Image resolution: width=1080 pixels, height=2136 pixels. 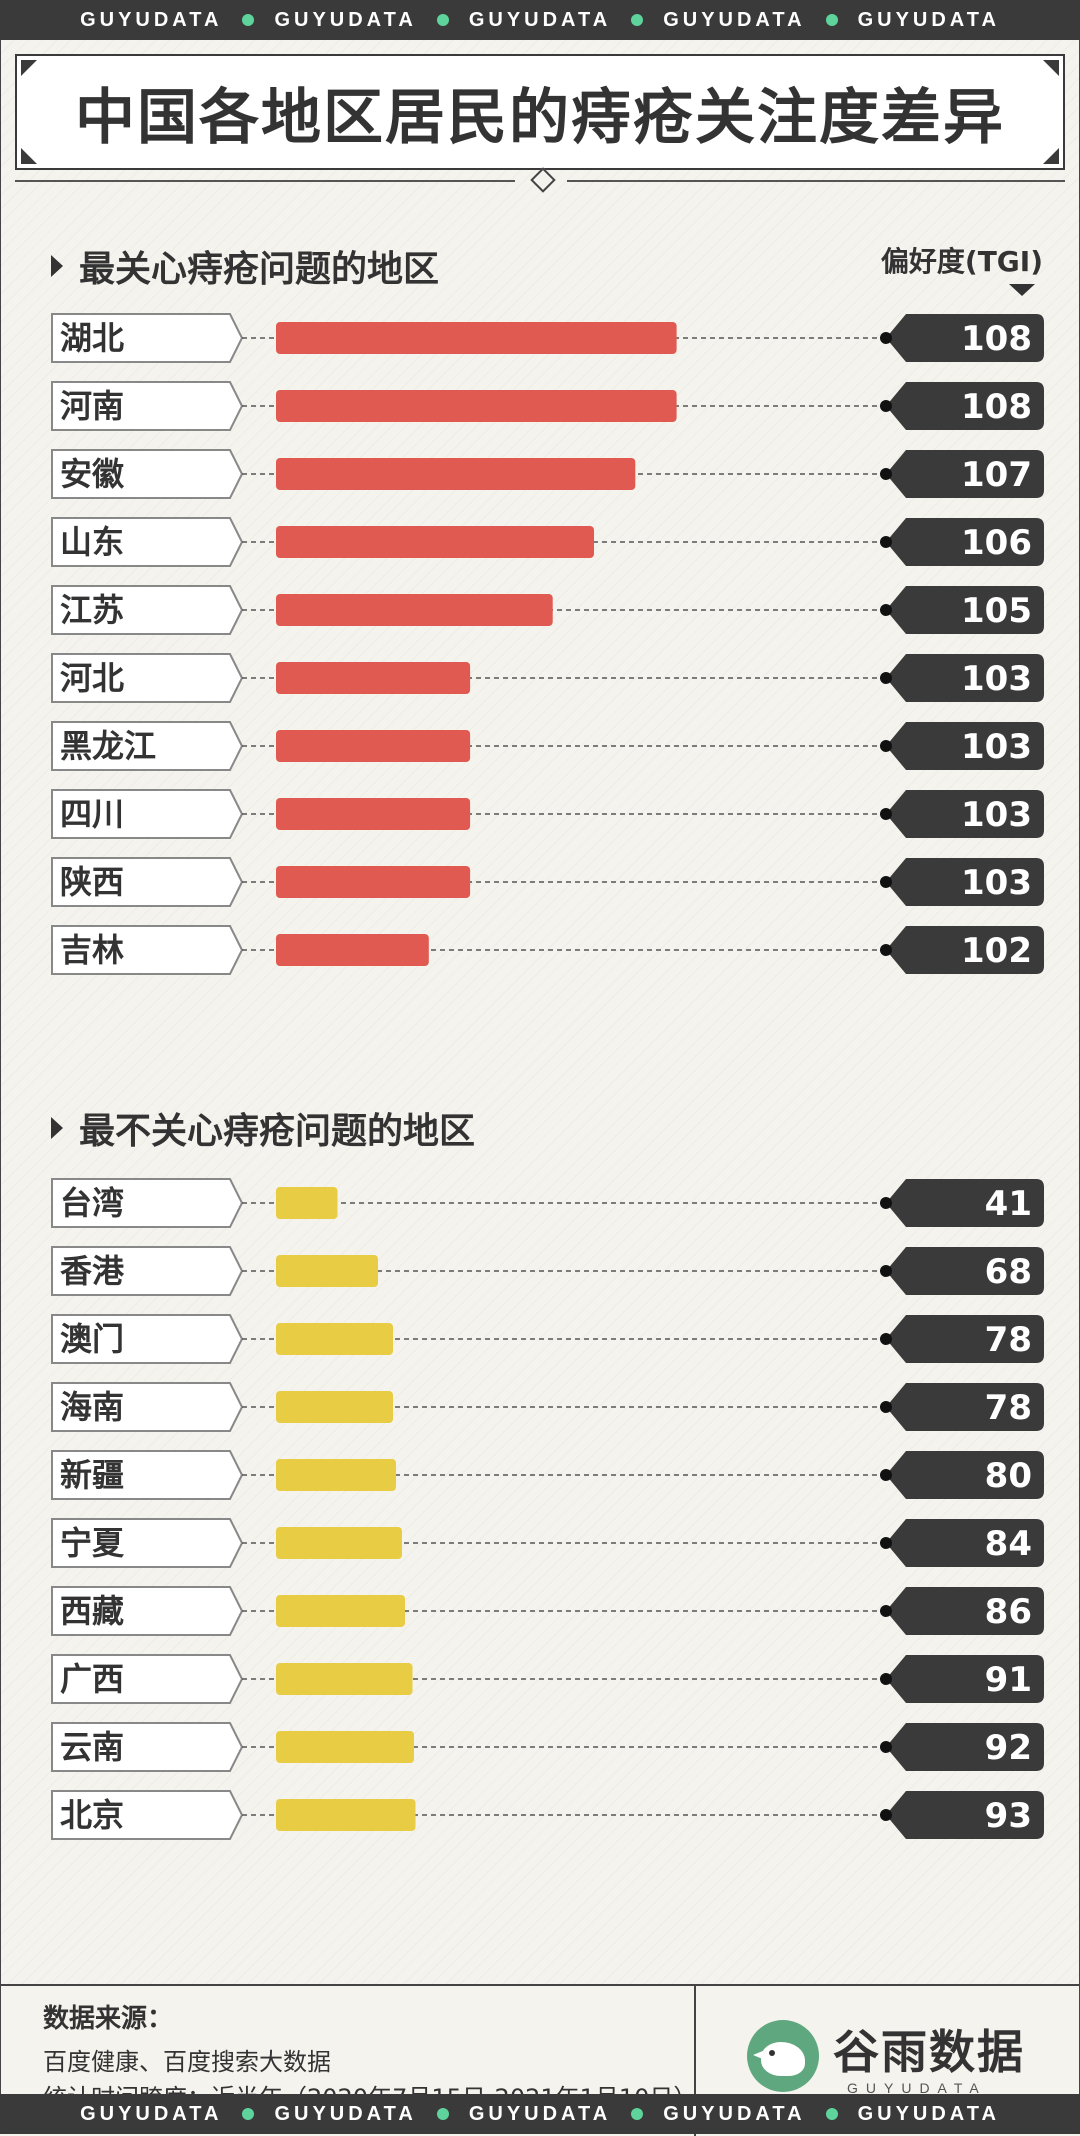 What do you see at coordinates (92, 1679) in the screenshot?
I see `region-label: 广西` at bounding box center [92, 1679].